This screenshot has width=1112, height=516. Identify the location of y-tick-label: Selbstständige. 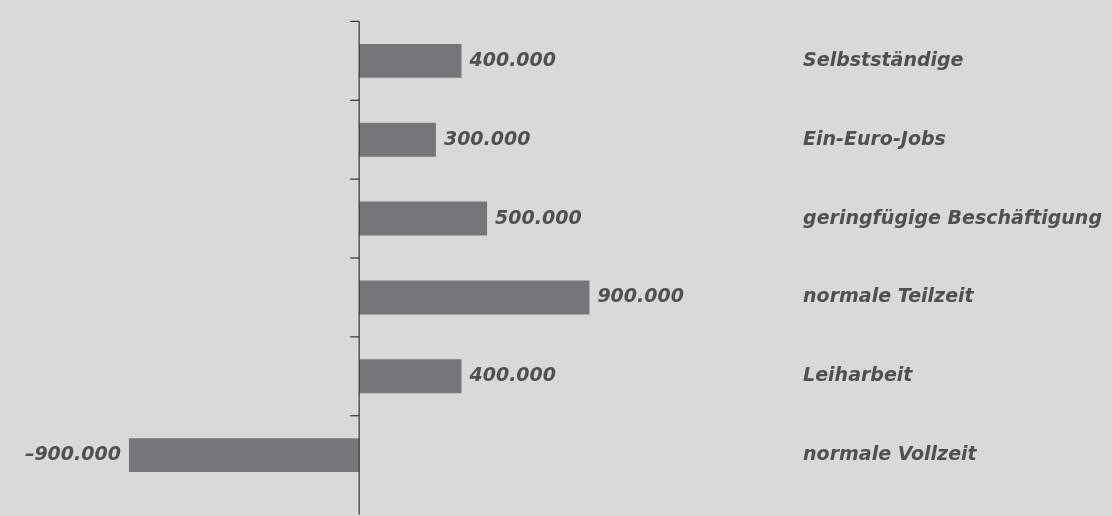
(883, 58).